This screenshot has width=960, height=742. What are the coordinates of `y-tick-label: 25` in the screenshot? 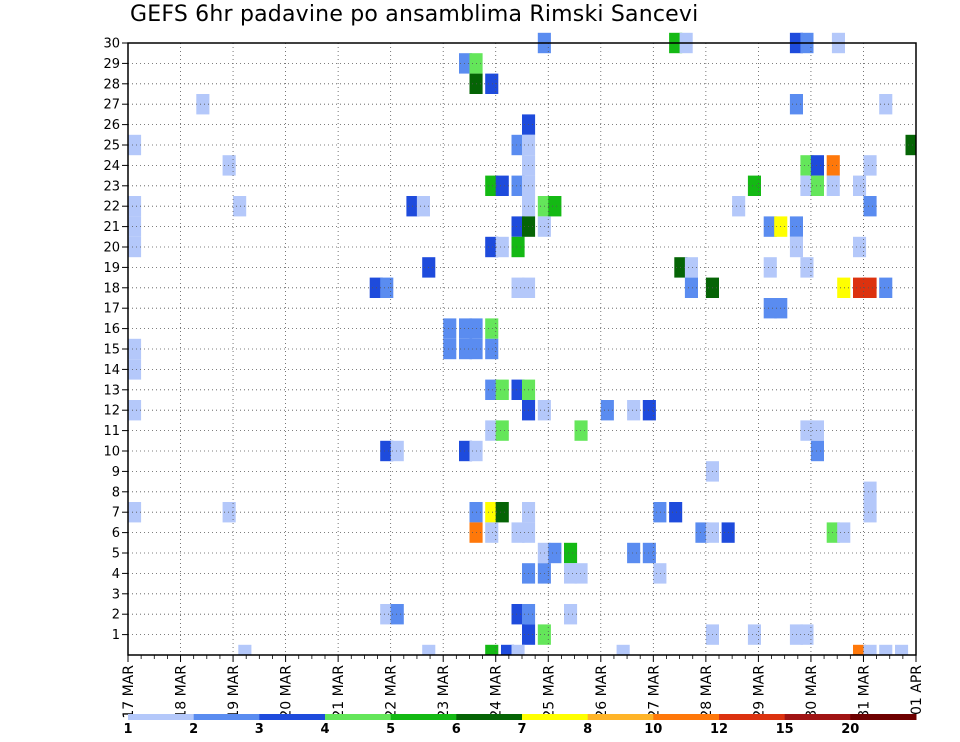 It's located at (111, 146).